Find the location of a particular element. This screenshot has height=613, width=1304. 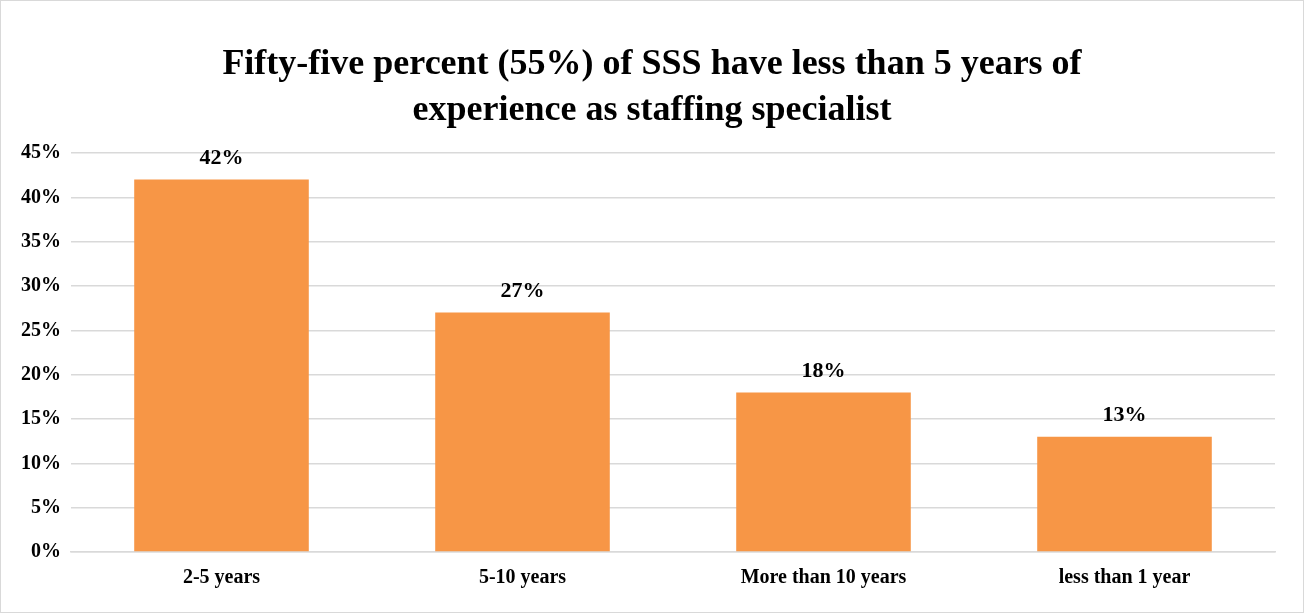

x-tick-label: 2-5 years is located at coordinates (221, 577).